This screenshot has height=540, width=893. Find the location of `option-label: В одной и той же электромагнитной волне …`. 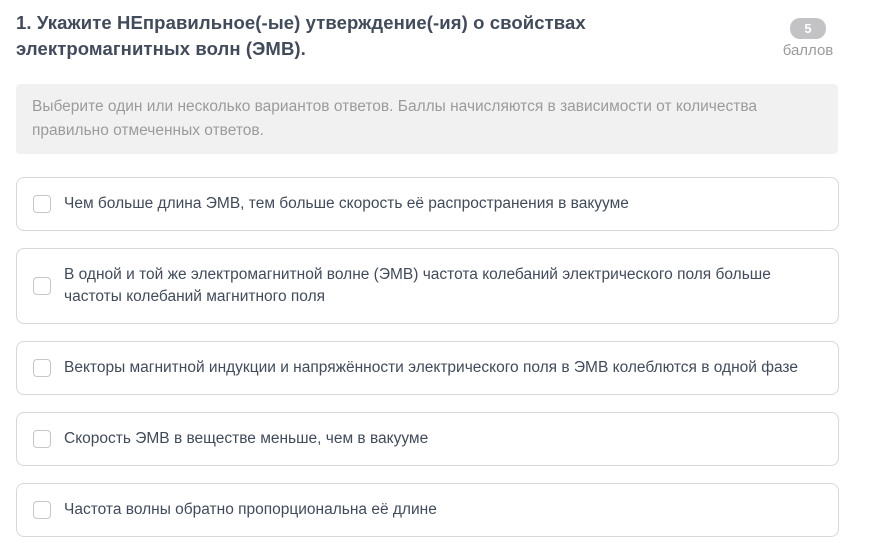

option-label: В одной и той же электромагнитной волне … is located at coordinates (417, 285).